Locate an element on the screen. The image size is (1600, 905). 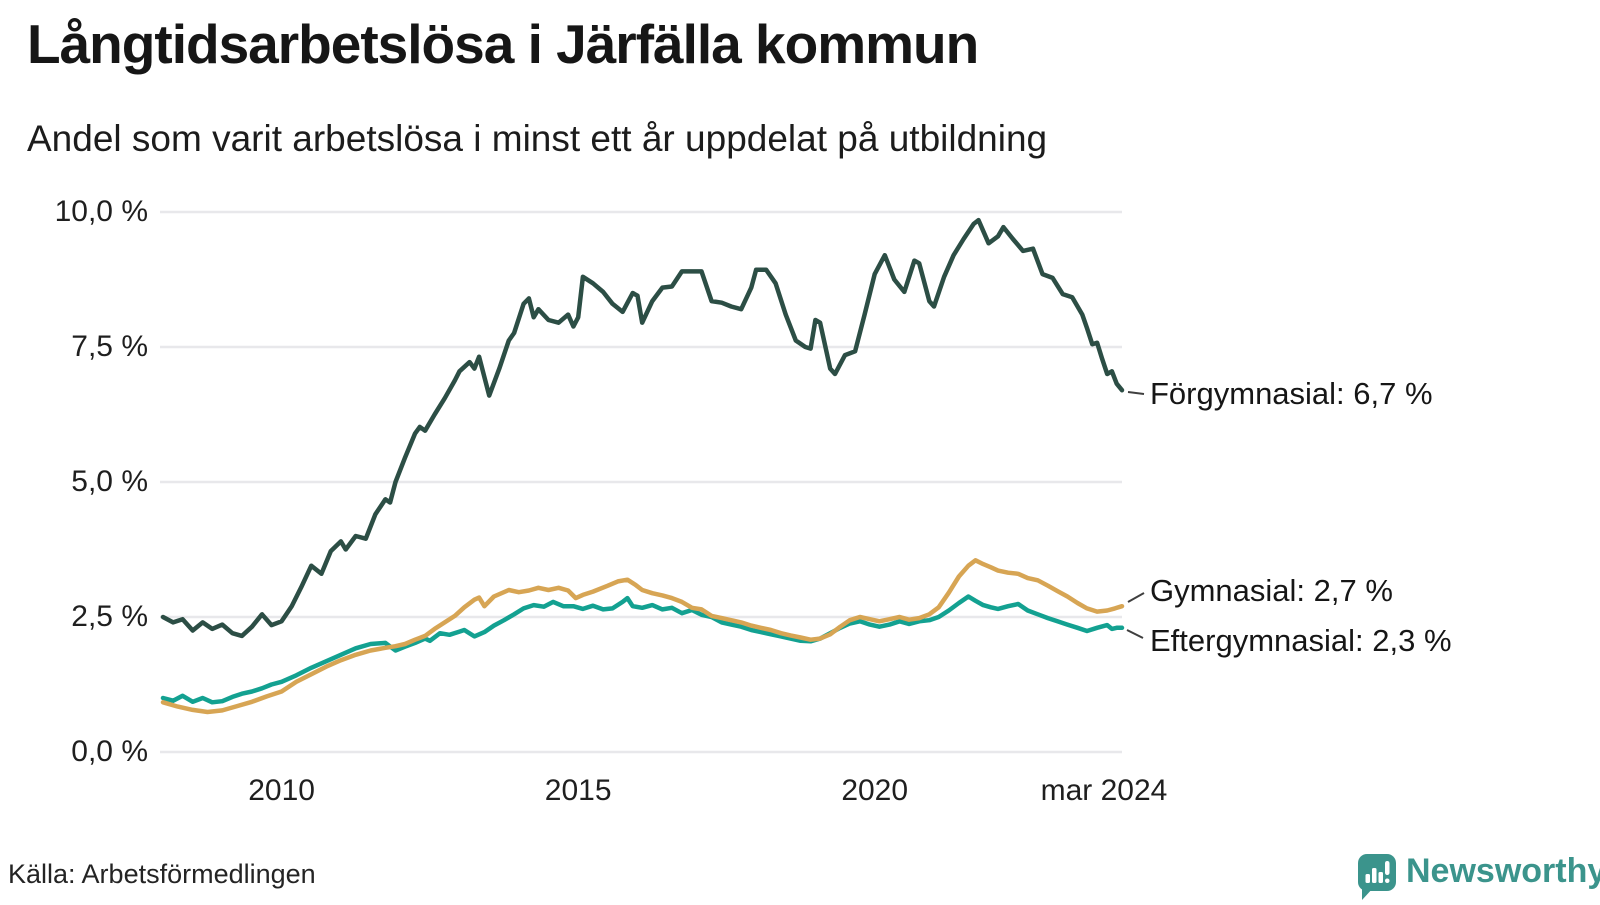
series-line-gymnasial is located at coordinates (642, 636).